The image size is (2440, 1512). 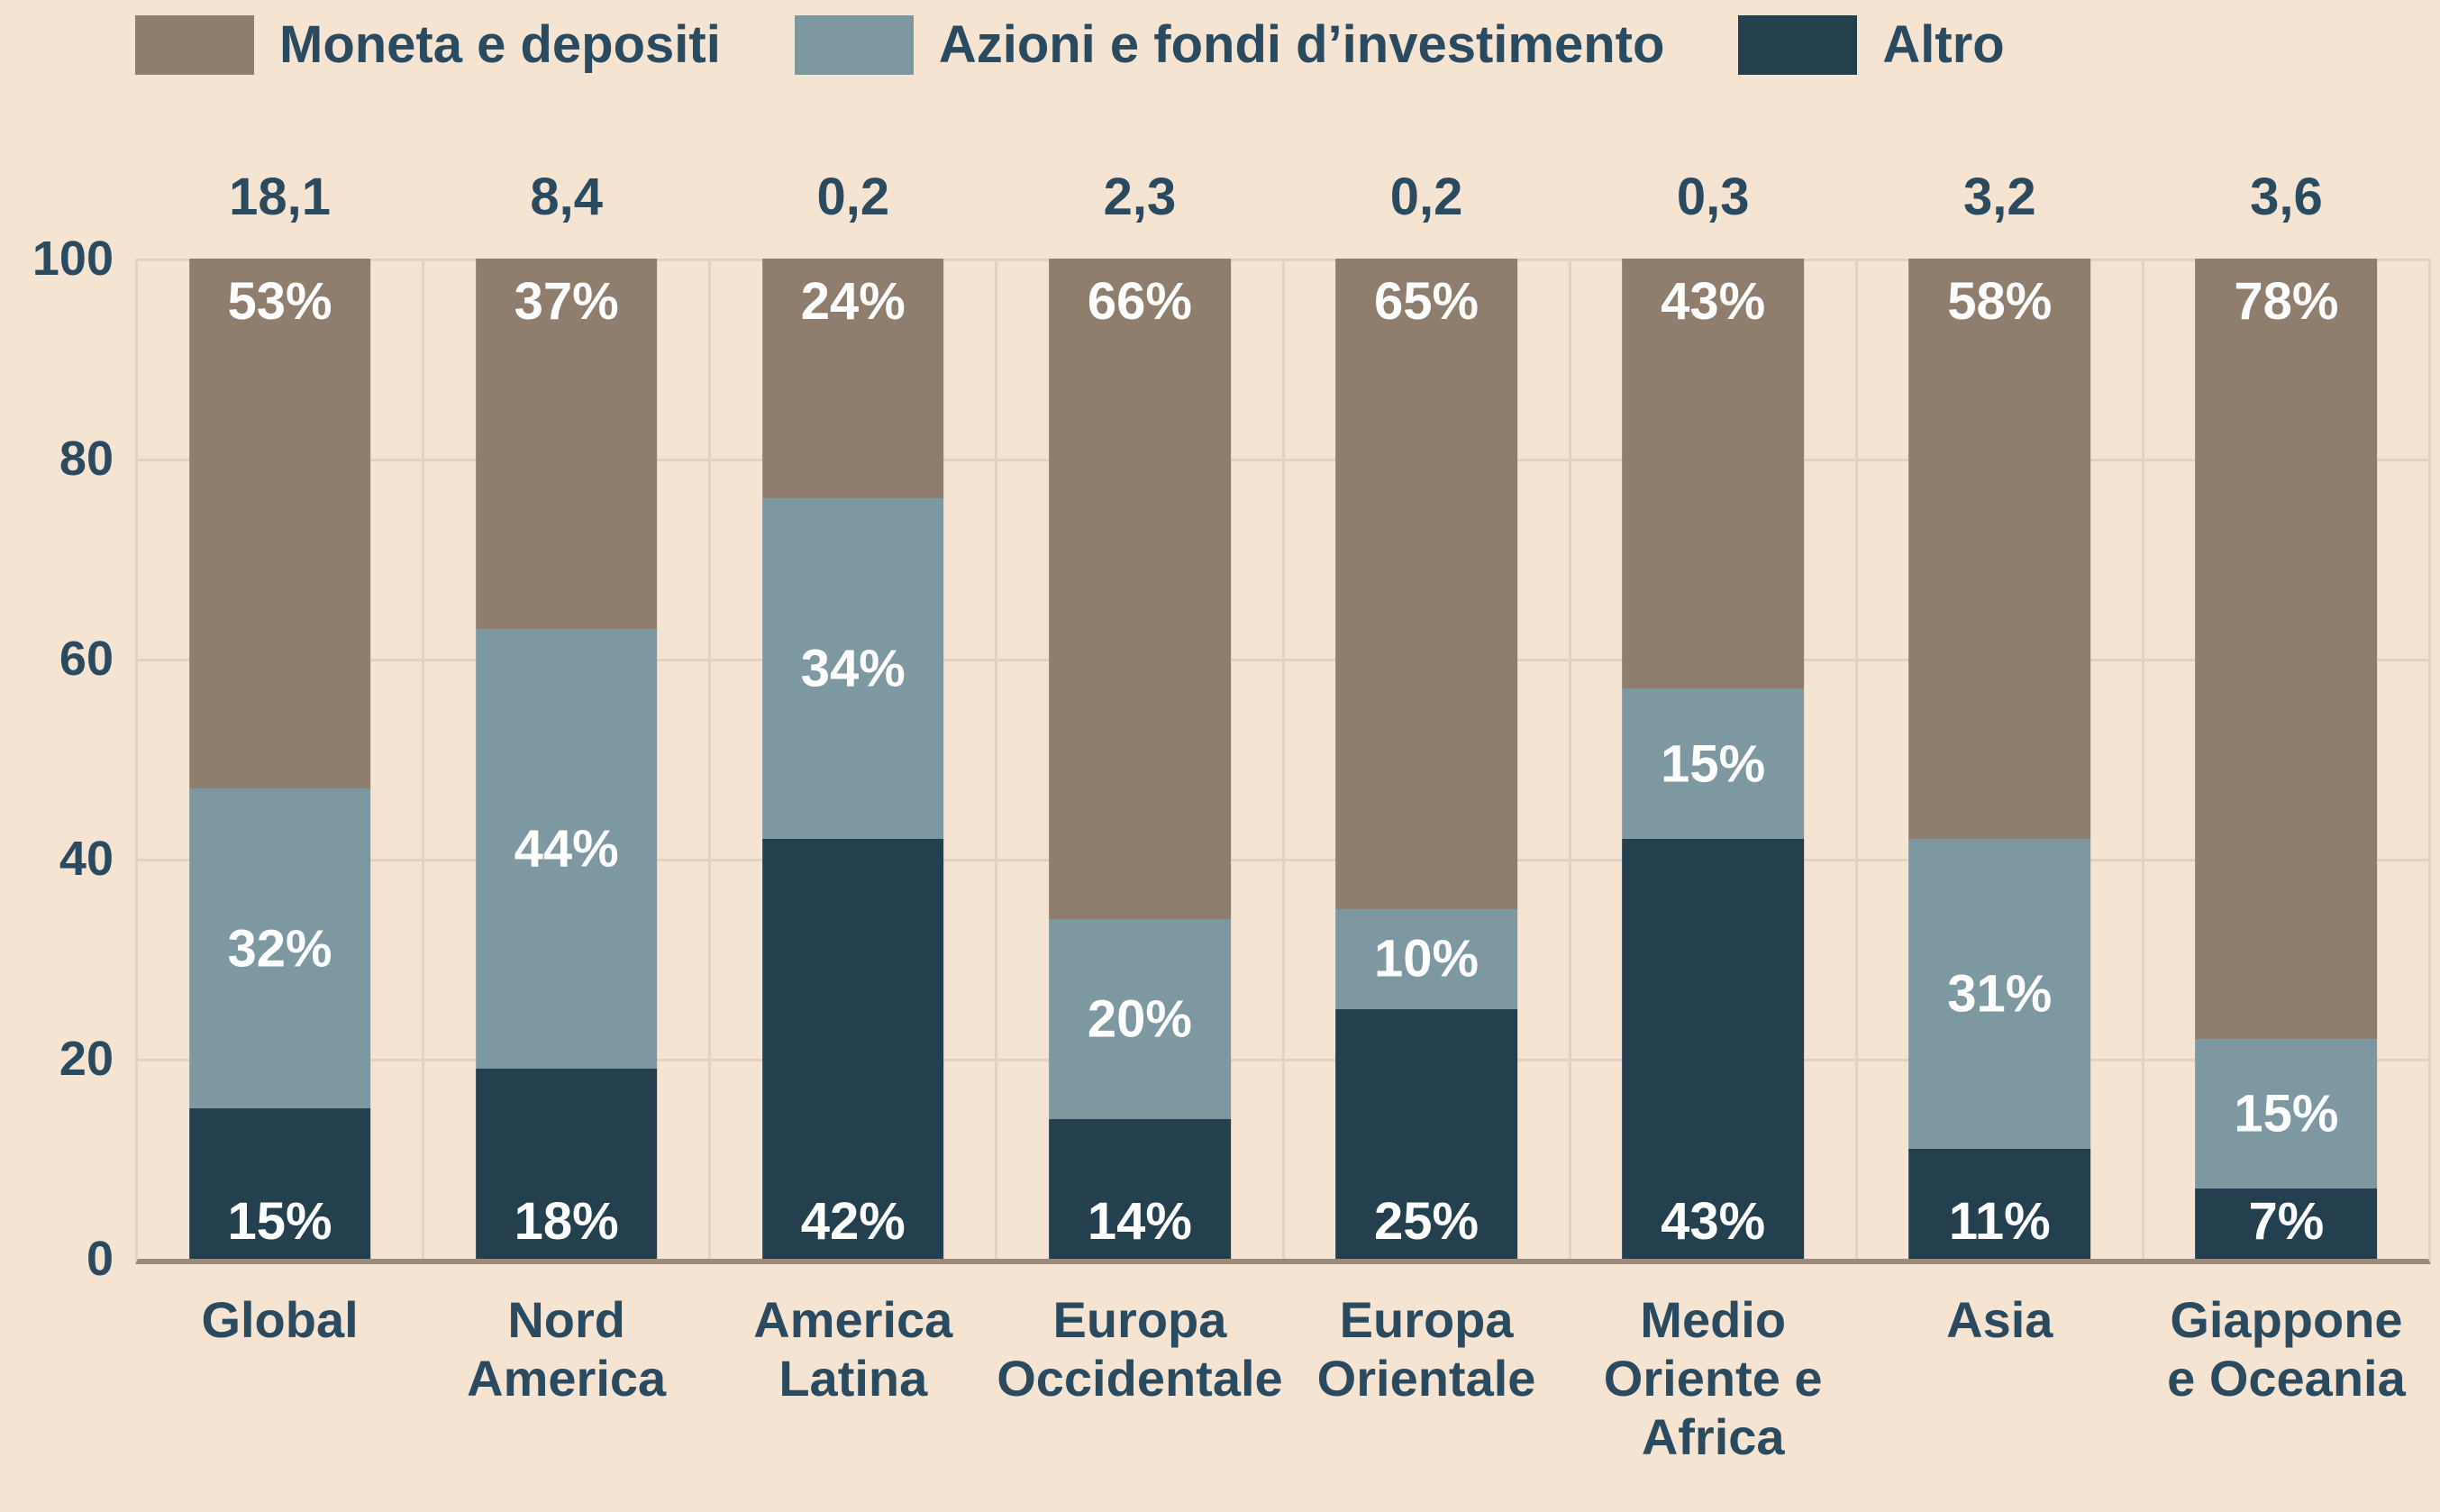 What do you see at coordinates (853, 1221) in the screenshot?
I see `segment-value-label: 42%` at bounding box center [853, 1221].